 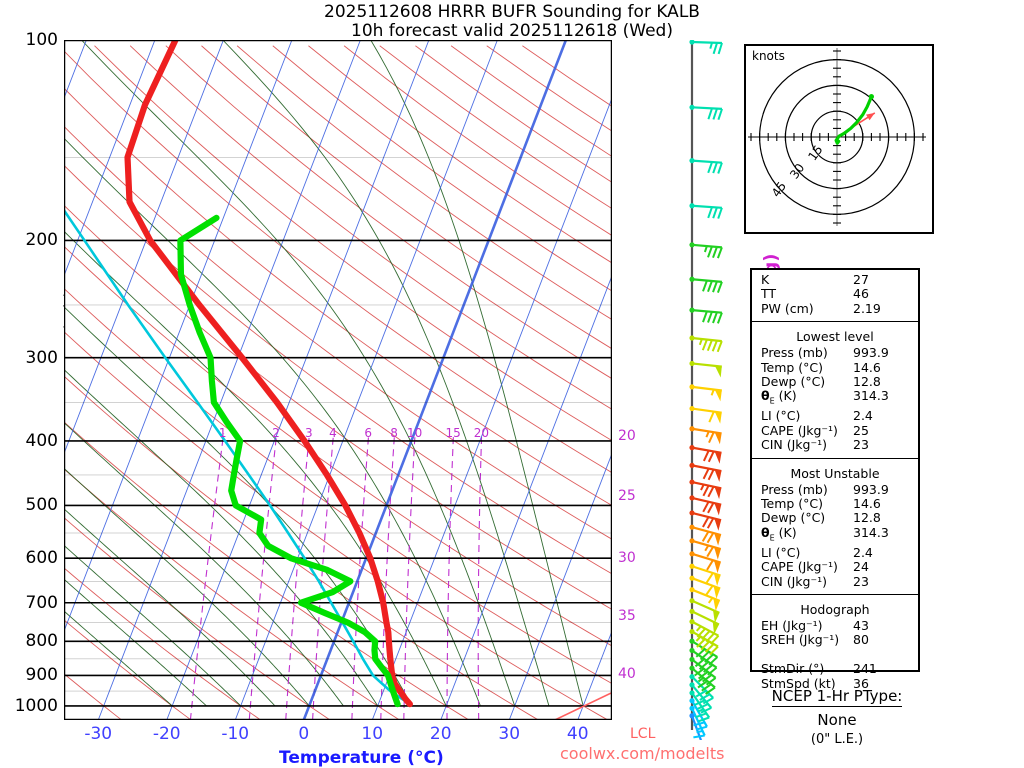 What do you see at coordinates (865, 669) in the screenshot?
I see `stat-value: 241` at bounding box center [865, 669].